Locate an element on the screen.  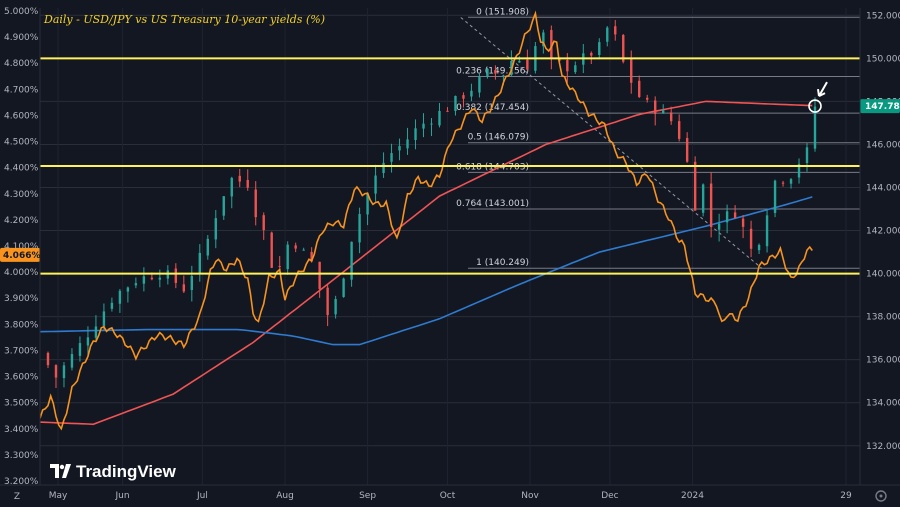
right-tick-label: 140.000 is located at coordinates (883, 275).